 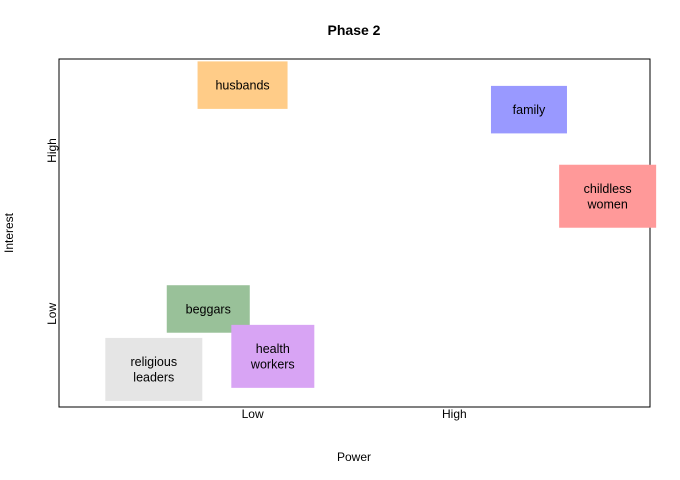 I want to click on stakeholder-label: husbands, so click(x=242, y=86).